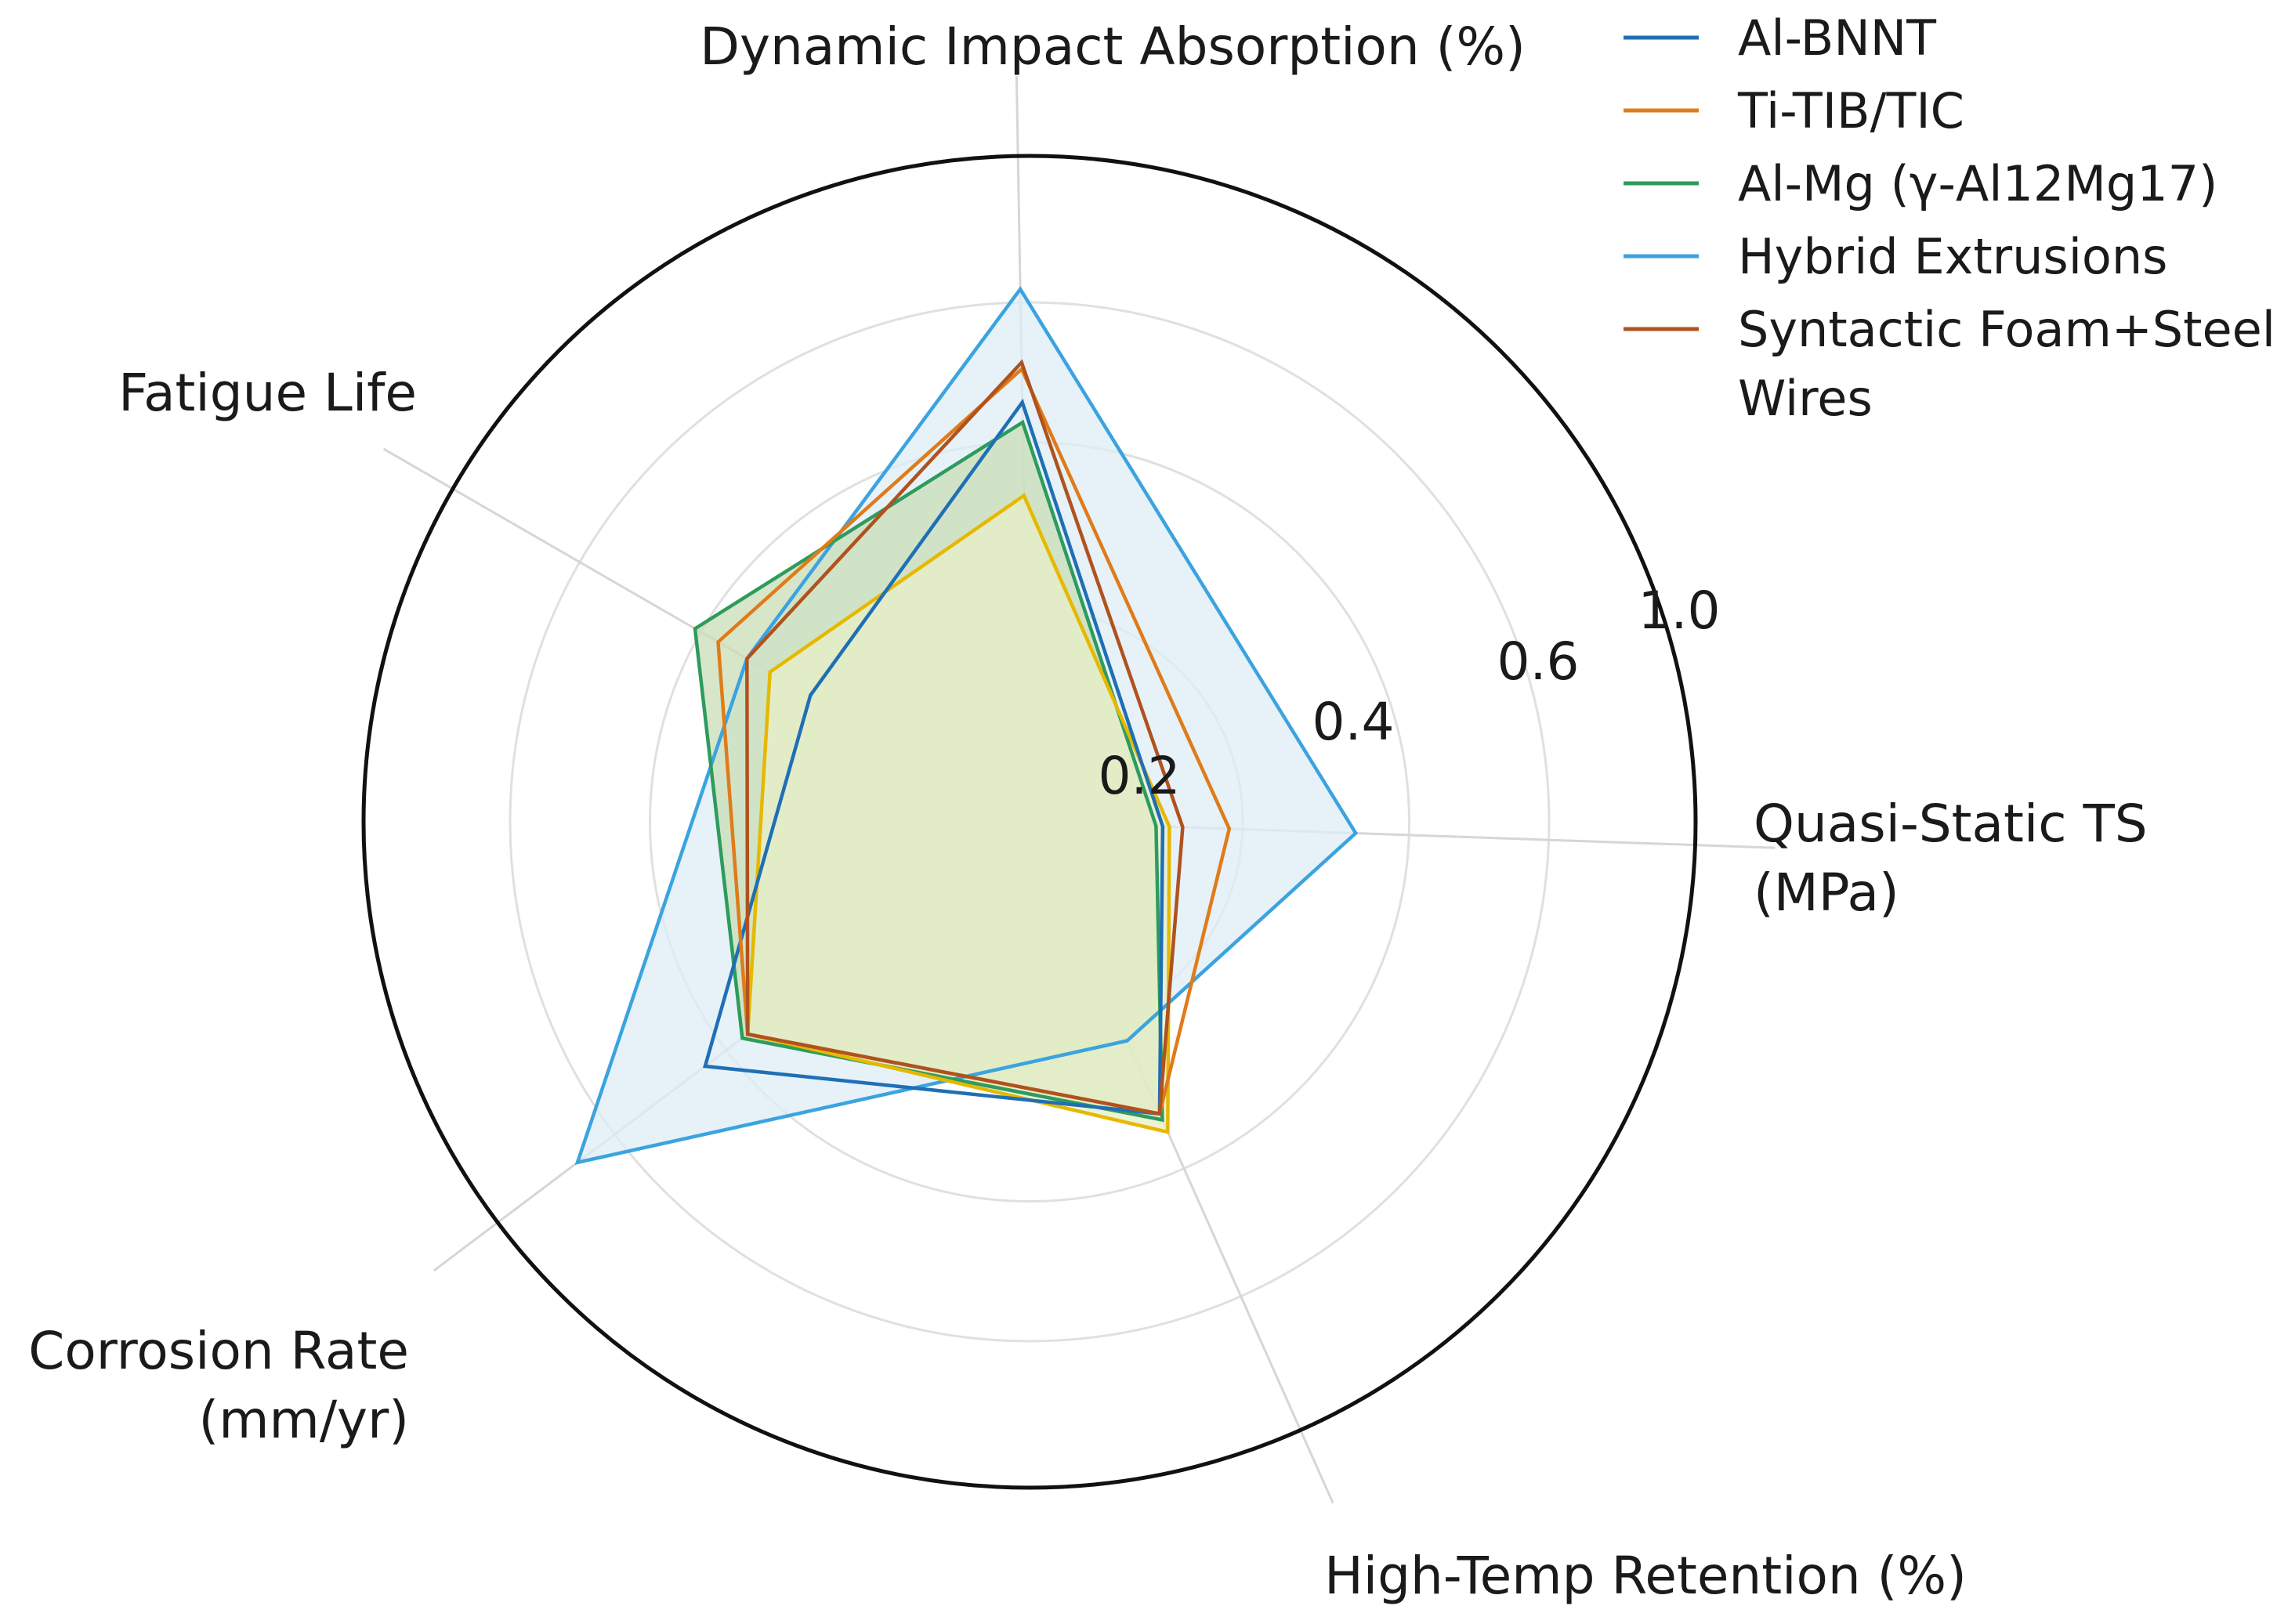 This screenshot has width=2277, height=1624. Describe the element at coordinates (1538, 661) in the screenshot. I see `radial-tick-label: 0.6` at that location.